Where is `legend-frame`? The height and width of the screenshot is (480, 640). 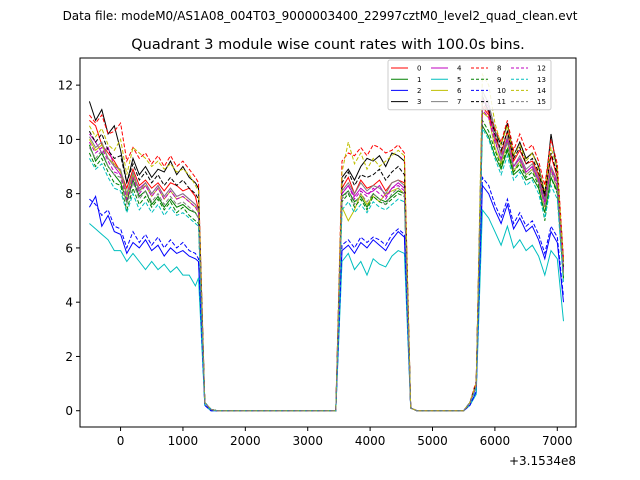
legend-frame is located at coordinates (469, 85).